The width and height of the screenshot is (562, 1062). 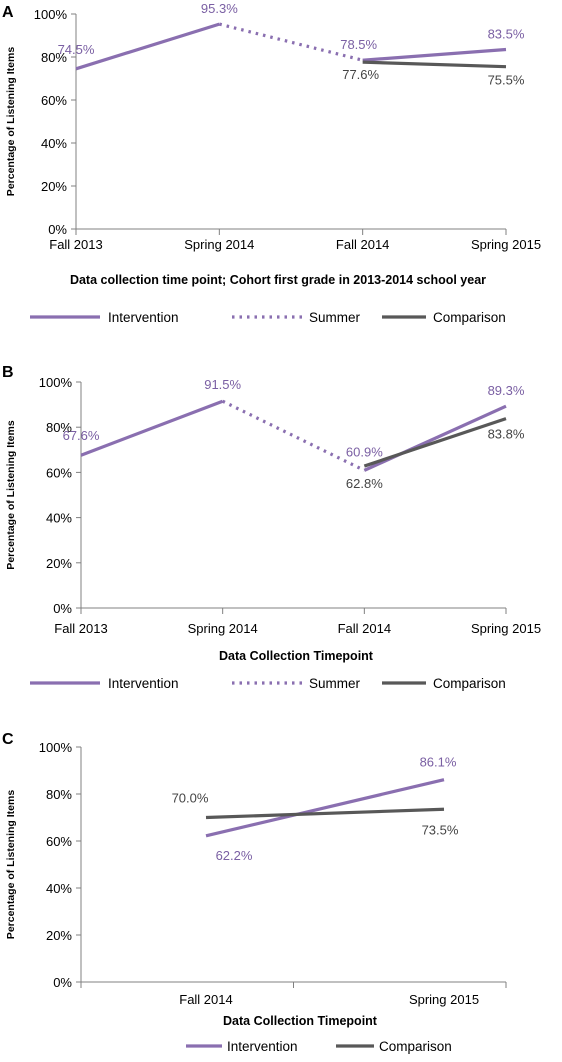 I want to click on data-label-intervention: 89.3%, so click(x=506, y=390).